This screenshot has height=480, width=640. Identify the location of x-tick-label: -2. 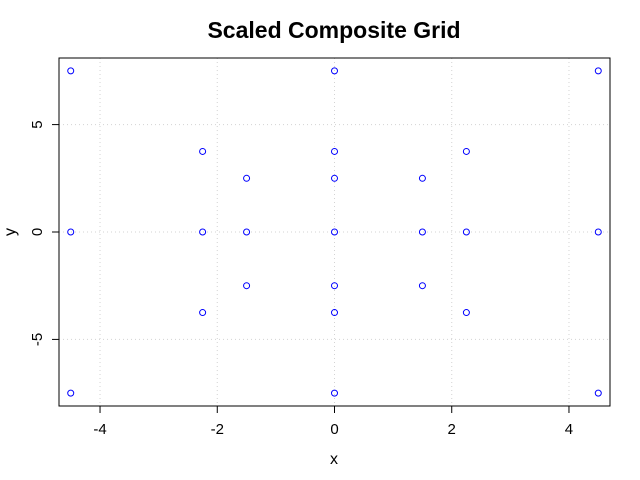
(217, 429).